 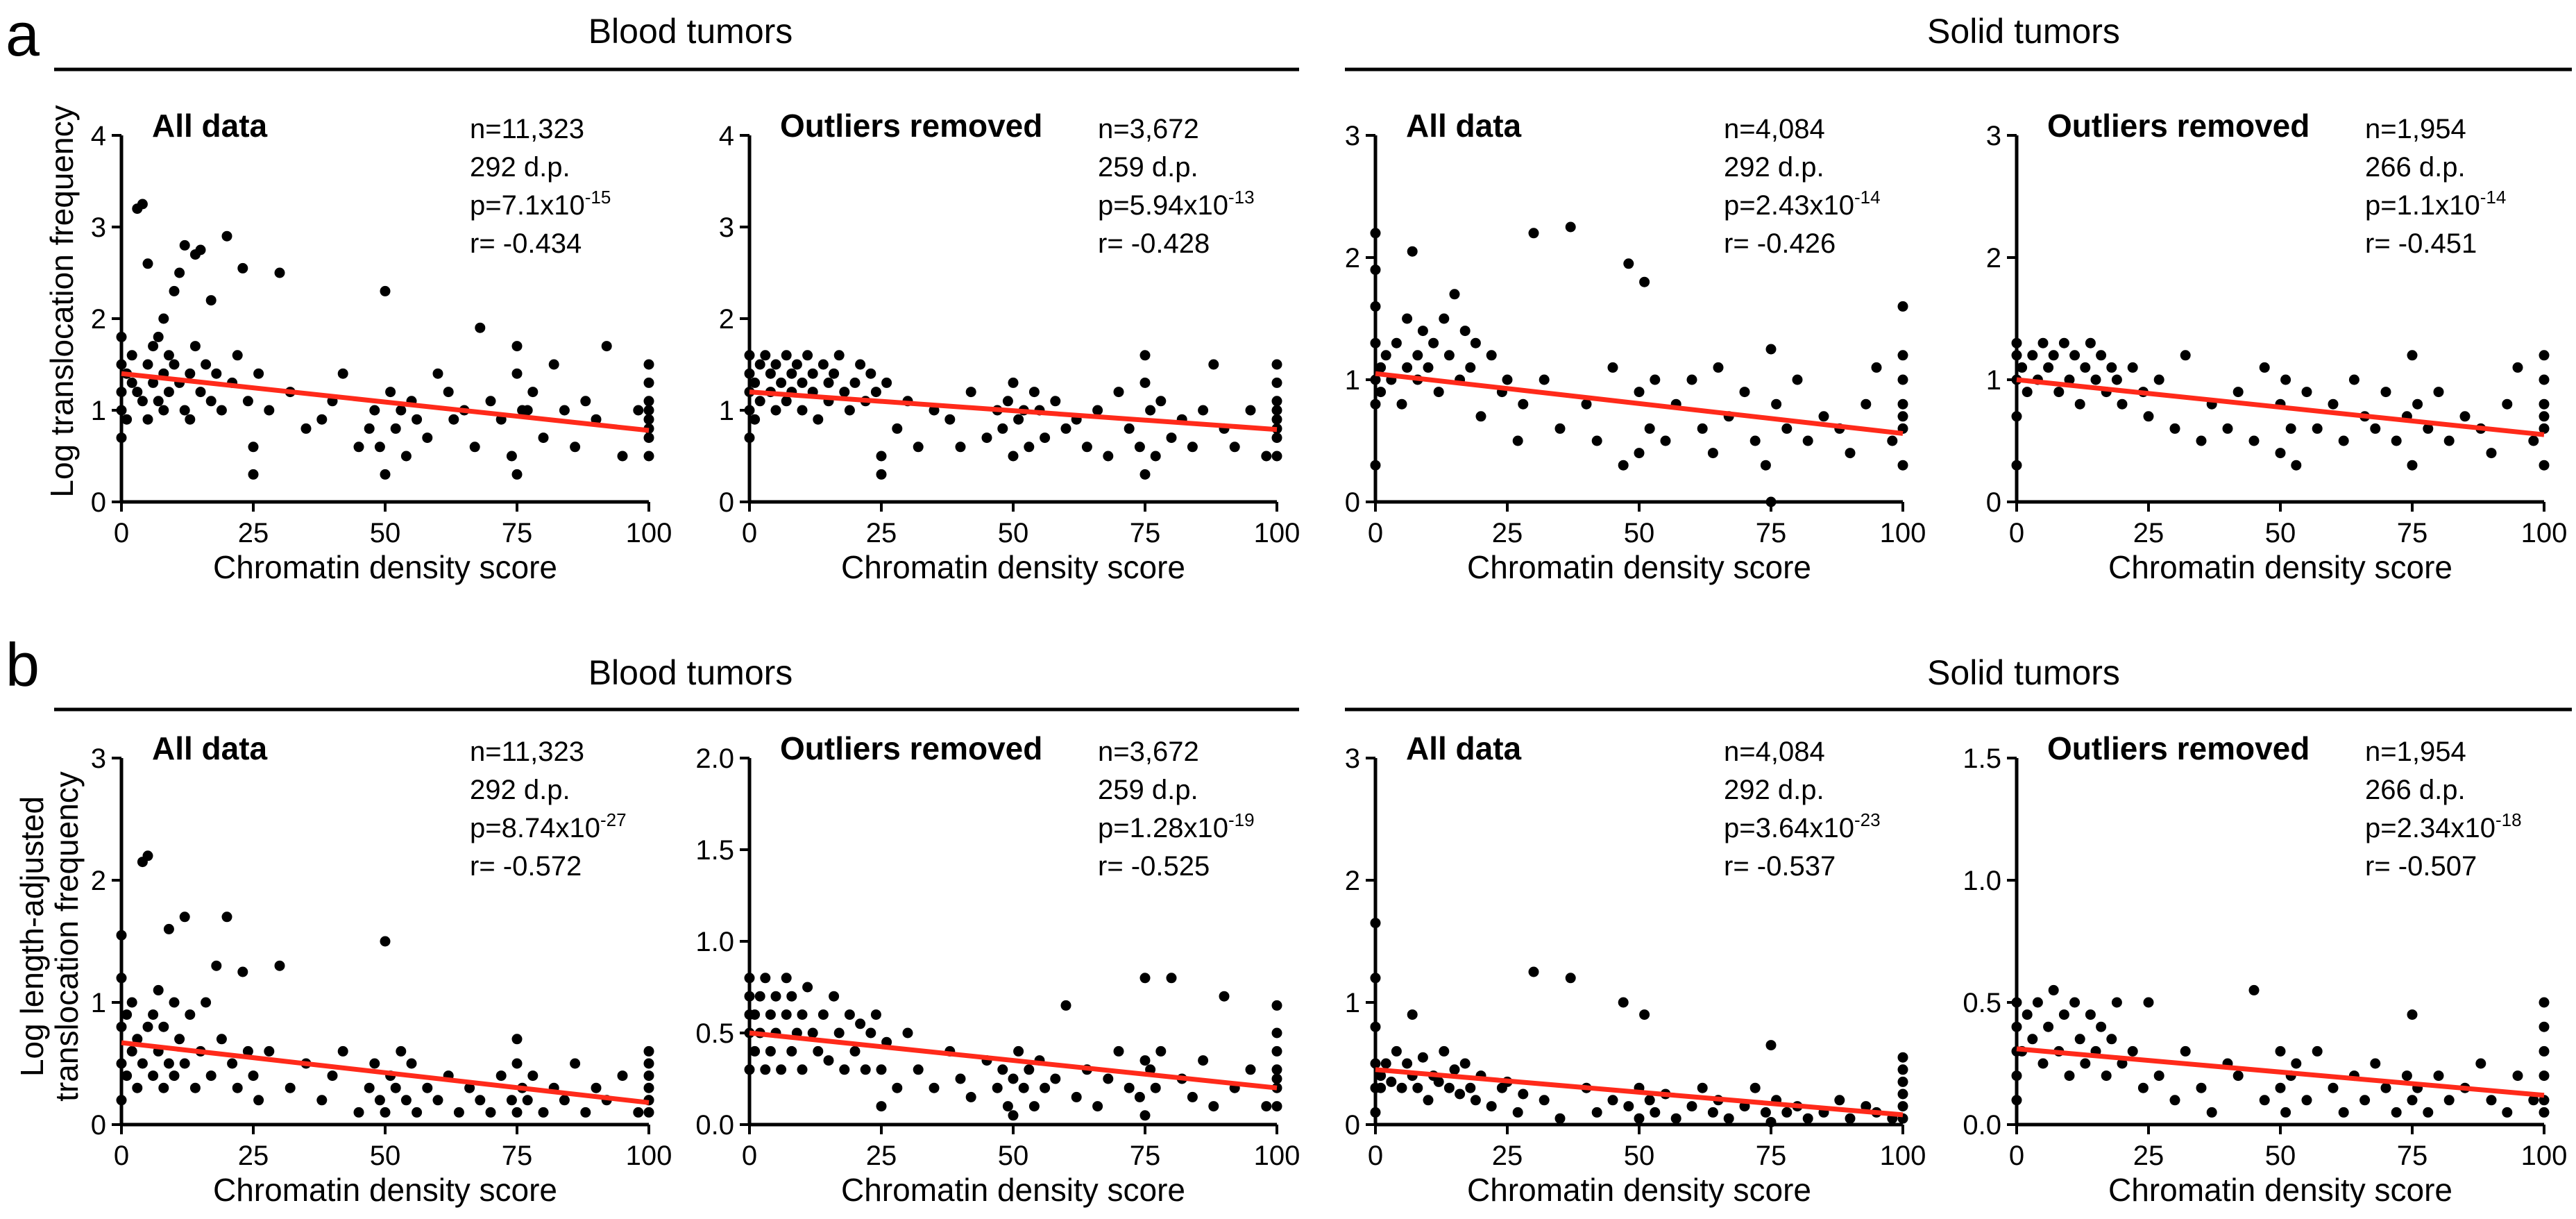 What do you see at coordinates (1993, 380) in the screenshot?
I see `y-tick-label: 1` at bounding box center [1993, 380].